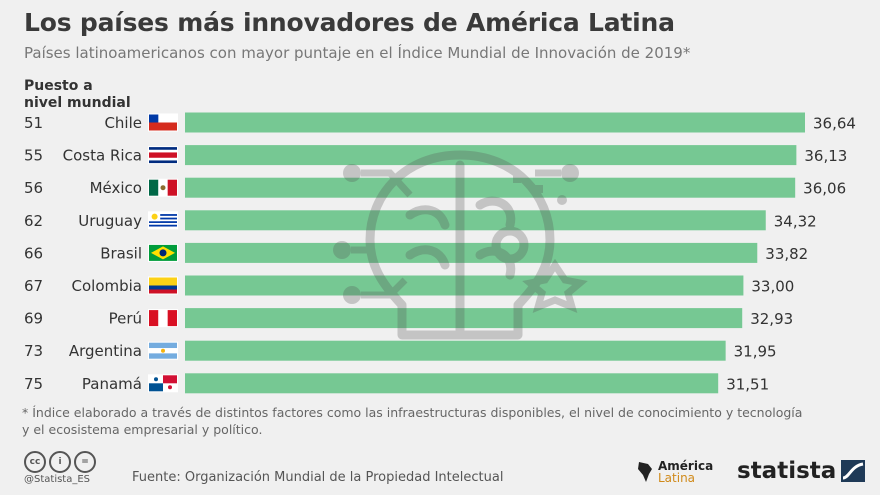  I want to click on mexico-flag-icon, so click(163, 187).